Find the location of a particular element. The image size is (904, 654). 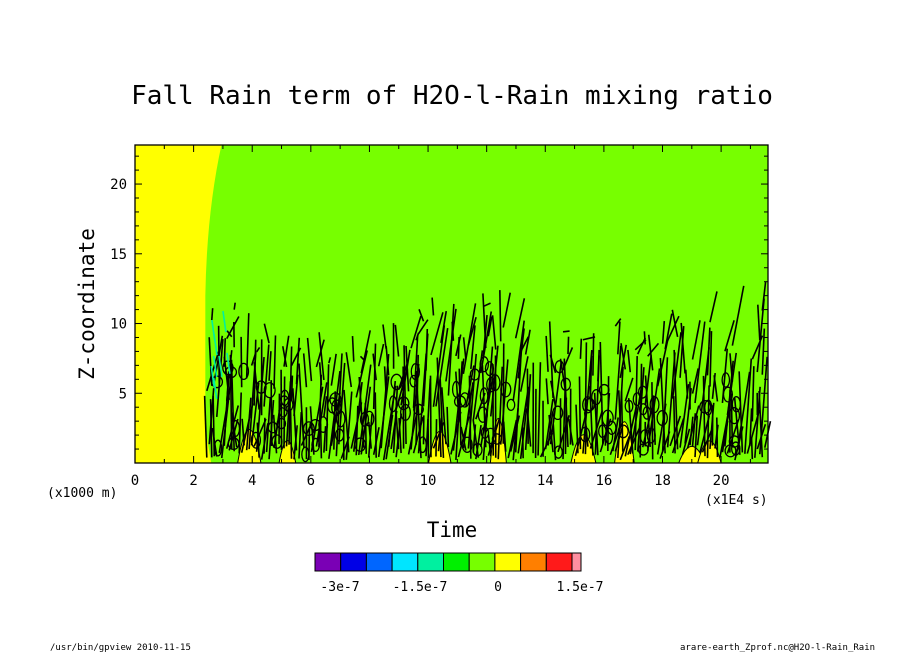

y-tick-label: 10 is located at coordinates (118, 325).